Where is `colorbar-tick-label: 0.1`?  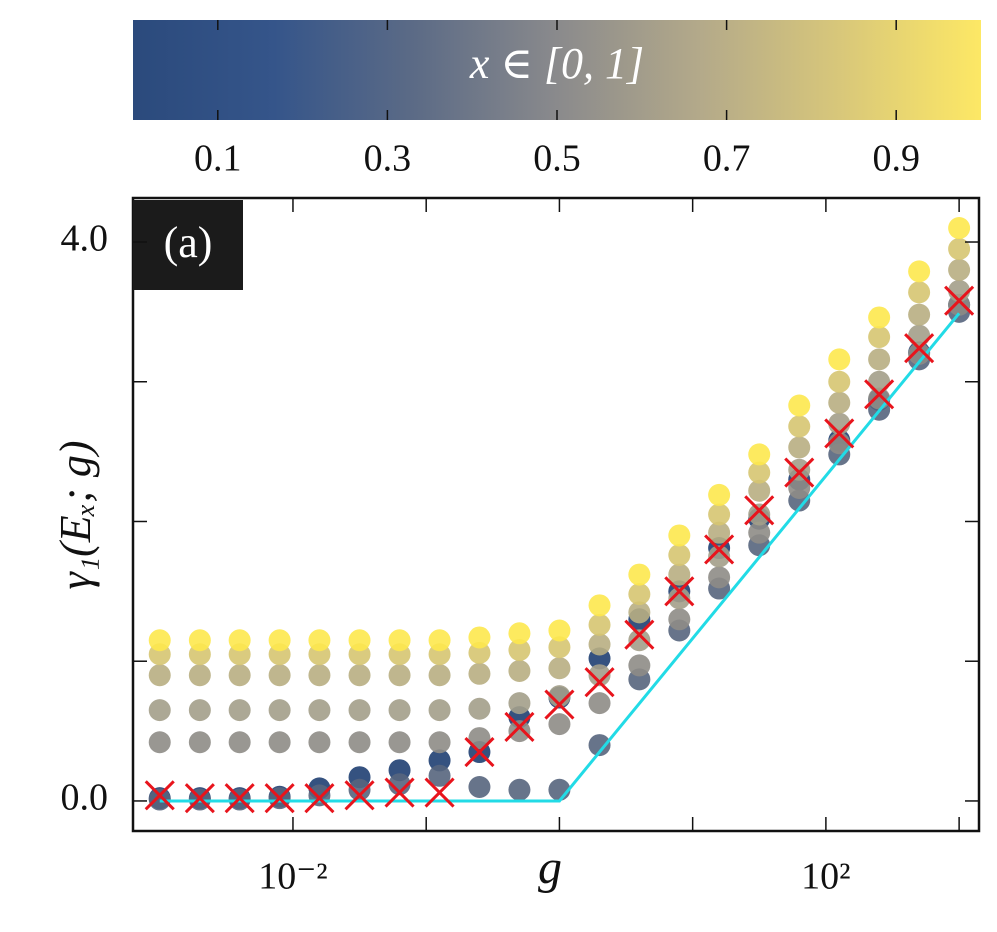
colorbar-tick-label: 0.1 is located at coordinates (218, 159).